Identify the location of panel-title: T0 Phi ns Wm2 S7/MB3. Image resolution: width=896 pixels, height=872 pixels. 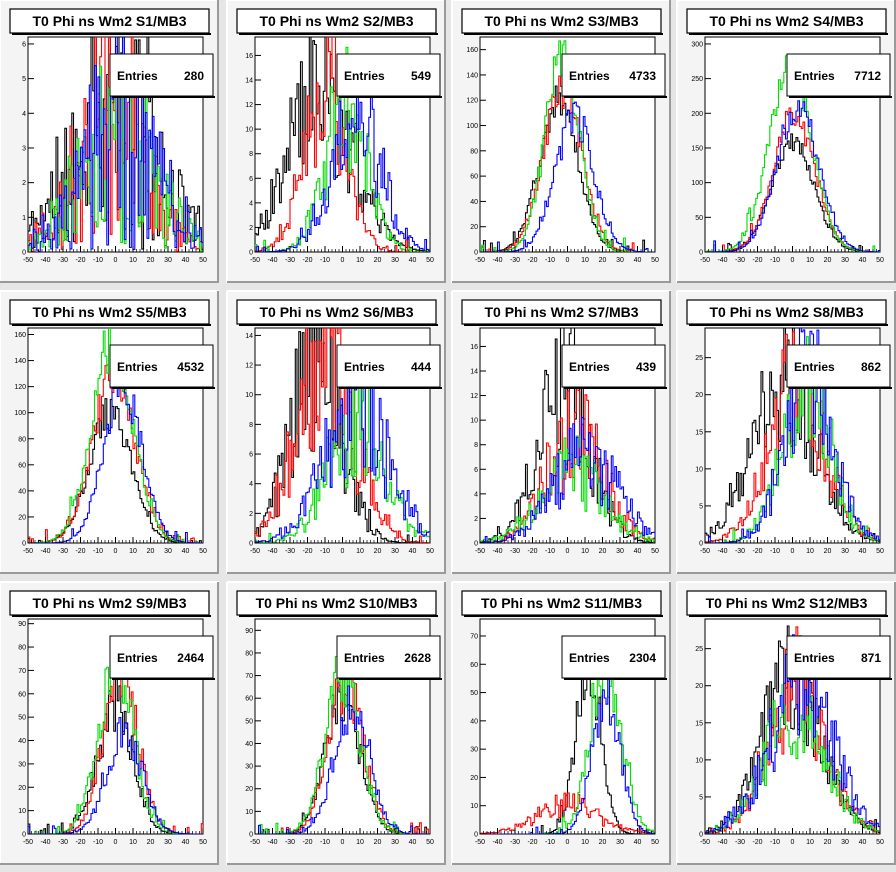
(561, 312).